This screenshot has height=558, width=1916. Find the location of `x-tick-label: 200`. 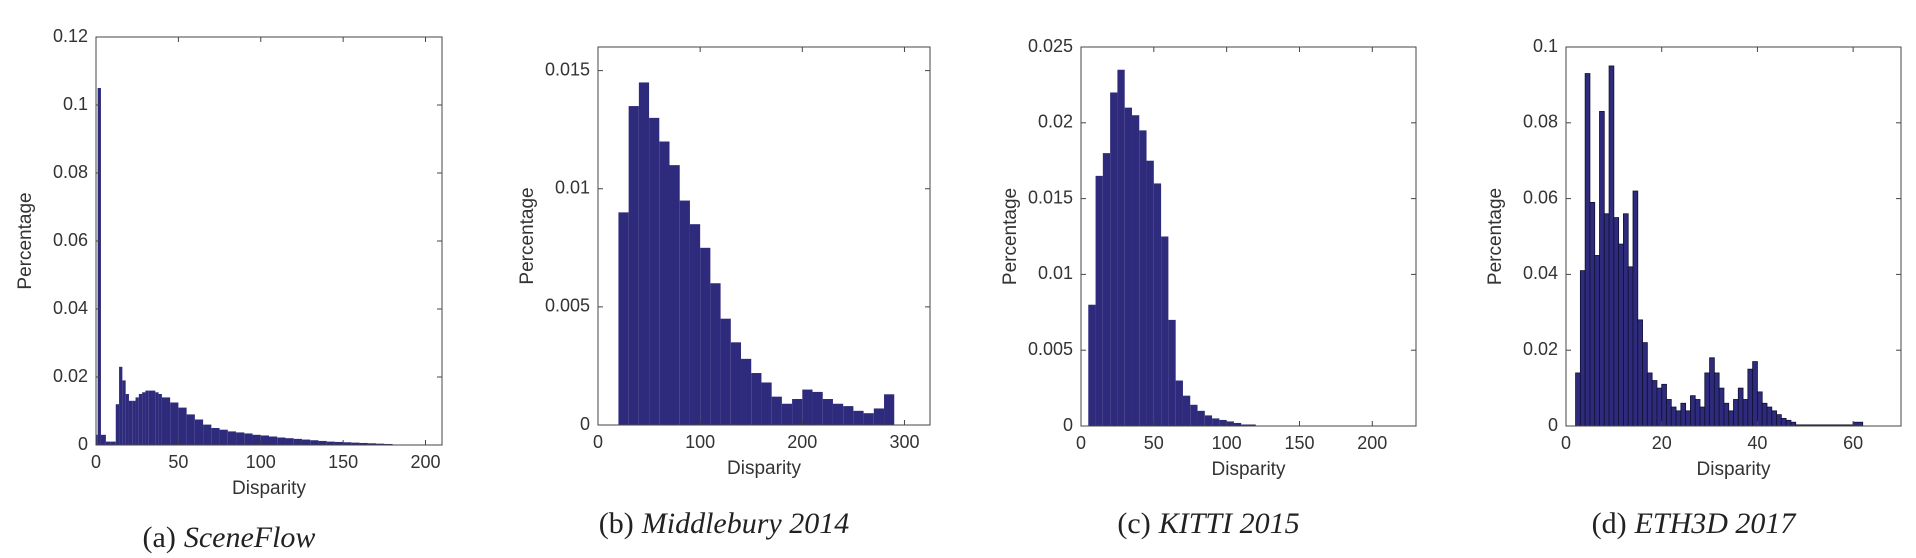

x-tick-label: 200 is located at coordinates (802, 442).